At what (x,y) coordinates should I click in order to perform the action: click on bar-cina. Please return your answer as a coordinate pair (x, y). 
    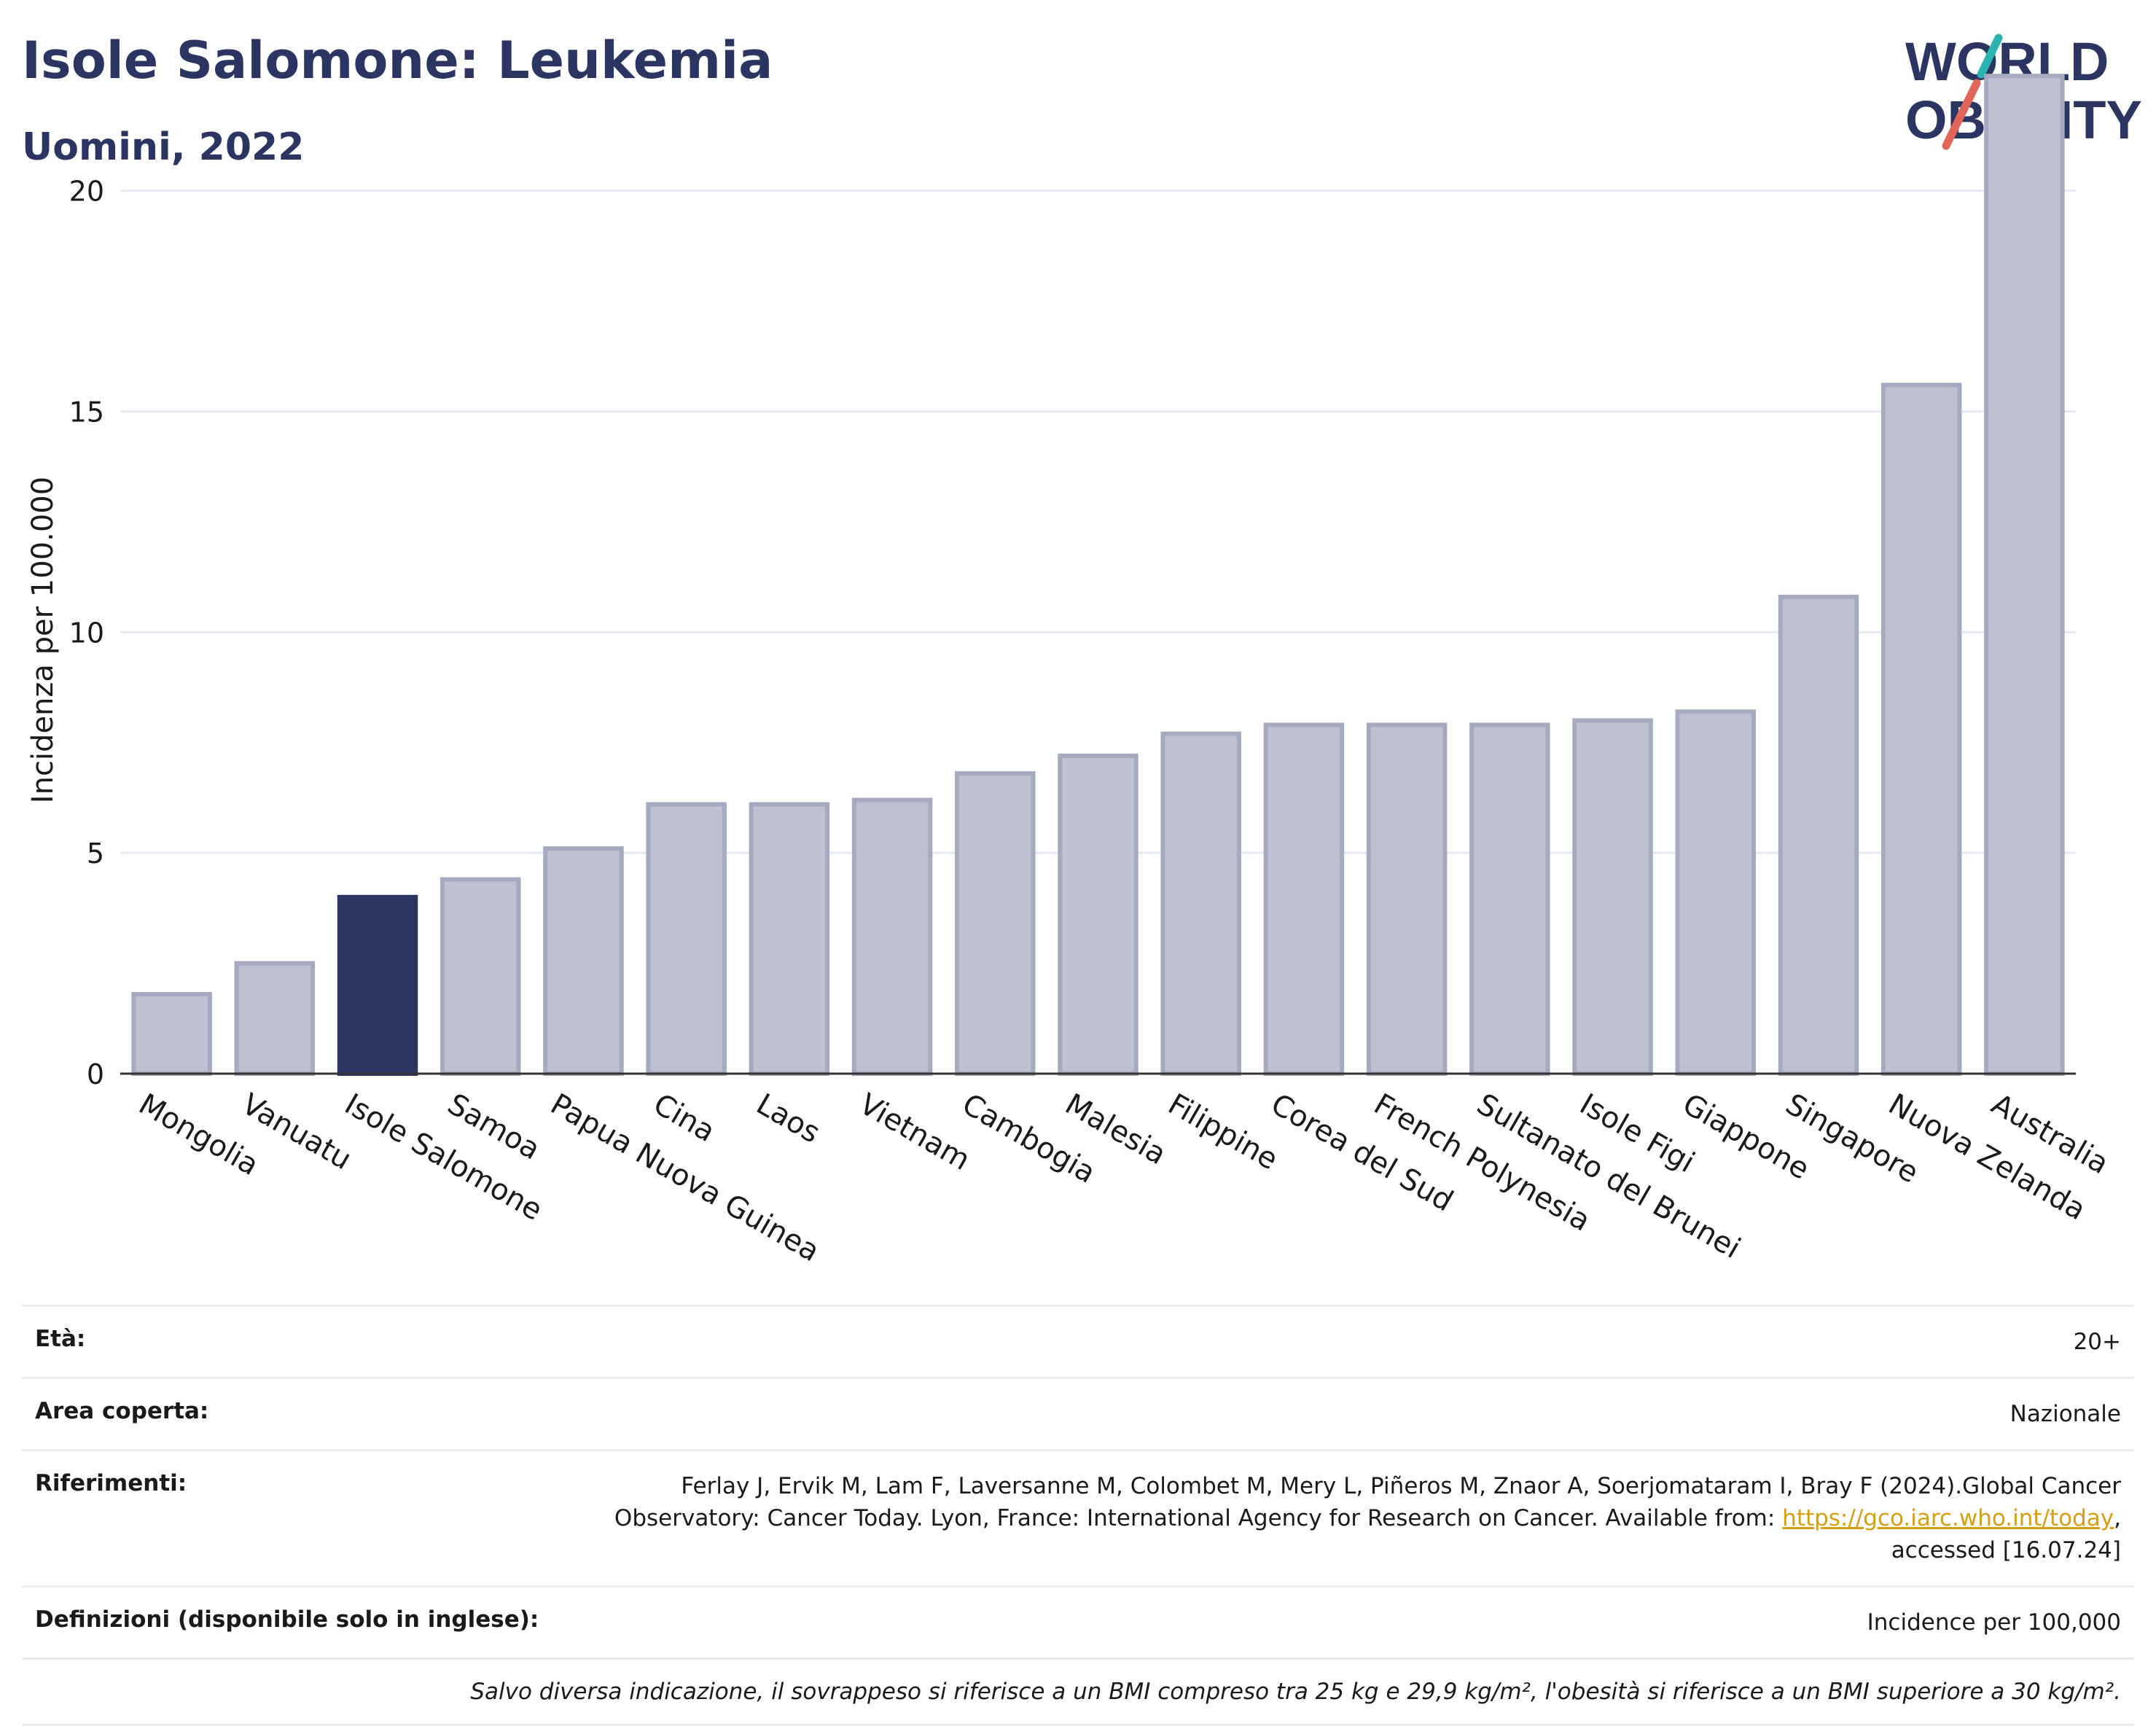
    Looking at the image, I should click on (687, 939).